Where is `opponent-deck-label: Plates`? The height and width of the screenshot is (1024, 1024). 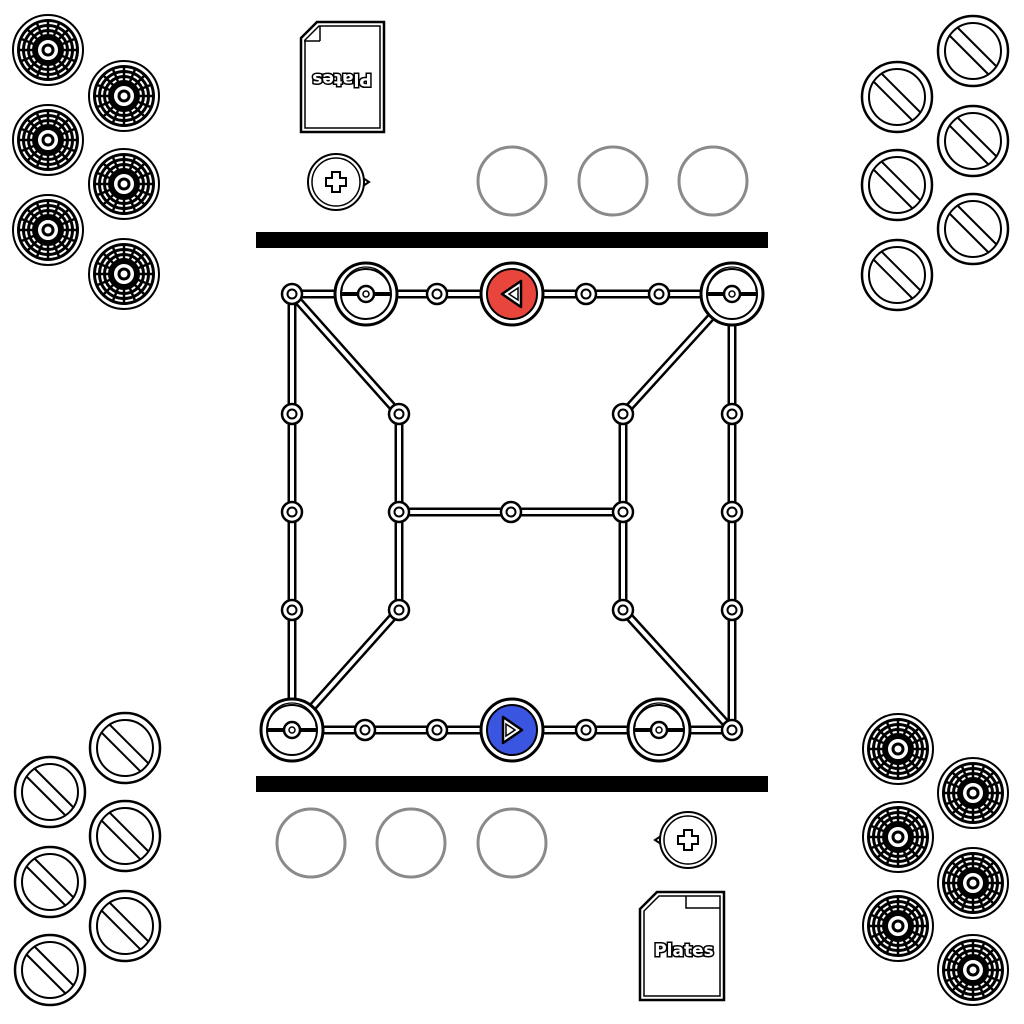
opponent-deck-label: Plates is located at coordinates (342, 79).